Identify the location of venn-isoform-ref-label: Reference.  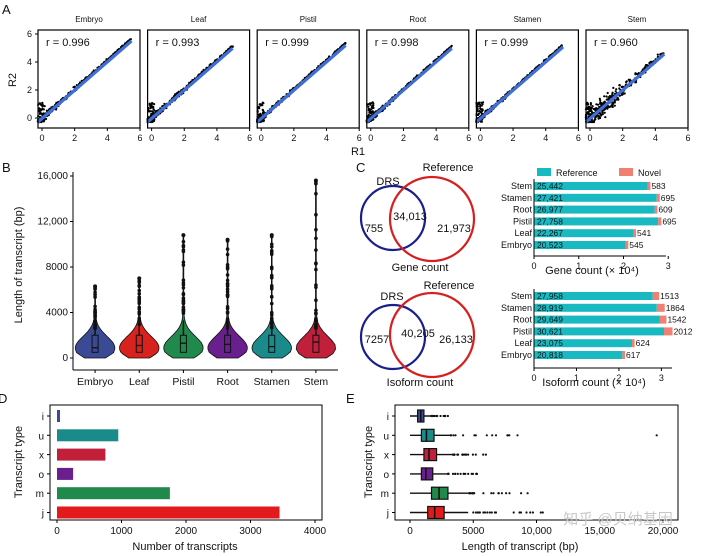
(449, 286).